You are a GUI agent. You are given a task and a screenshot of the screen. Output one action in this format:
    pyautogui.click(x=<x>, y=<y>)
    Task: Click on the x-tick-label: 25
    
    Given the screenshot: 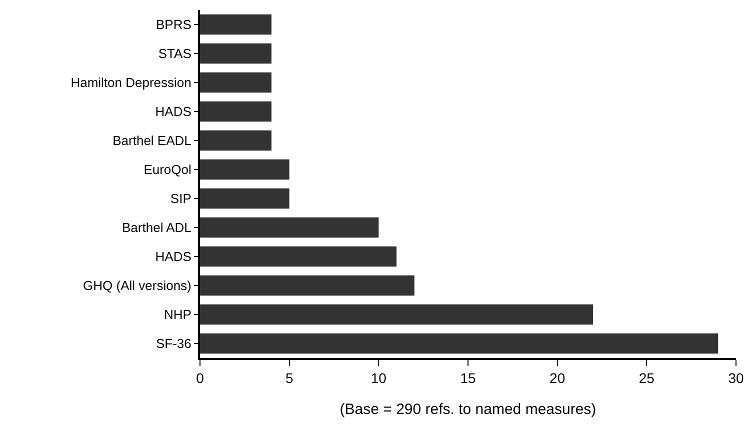 What is the action you would take?
    pyautogui.click(x=646, y=378)
    